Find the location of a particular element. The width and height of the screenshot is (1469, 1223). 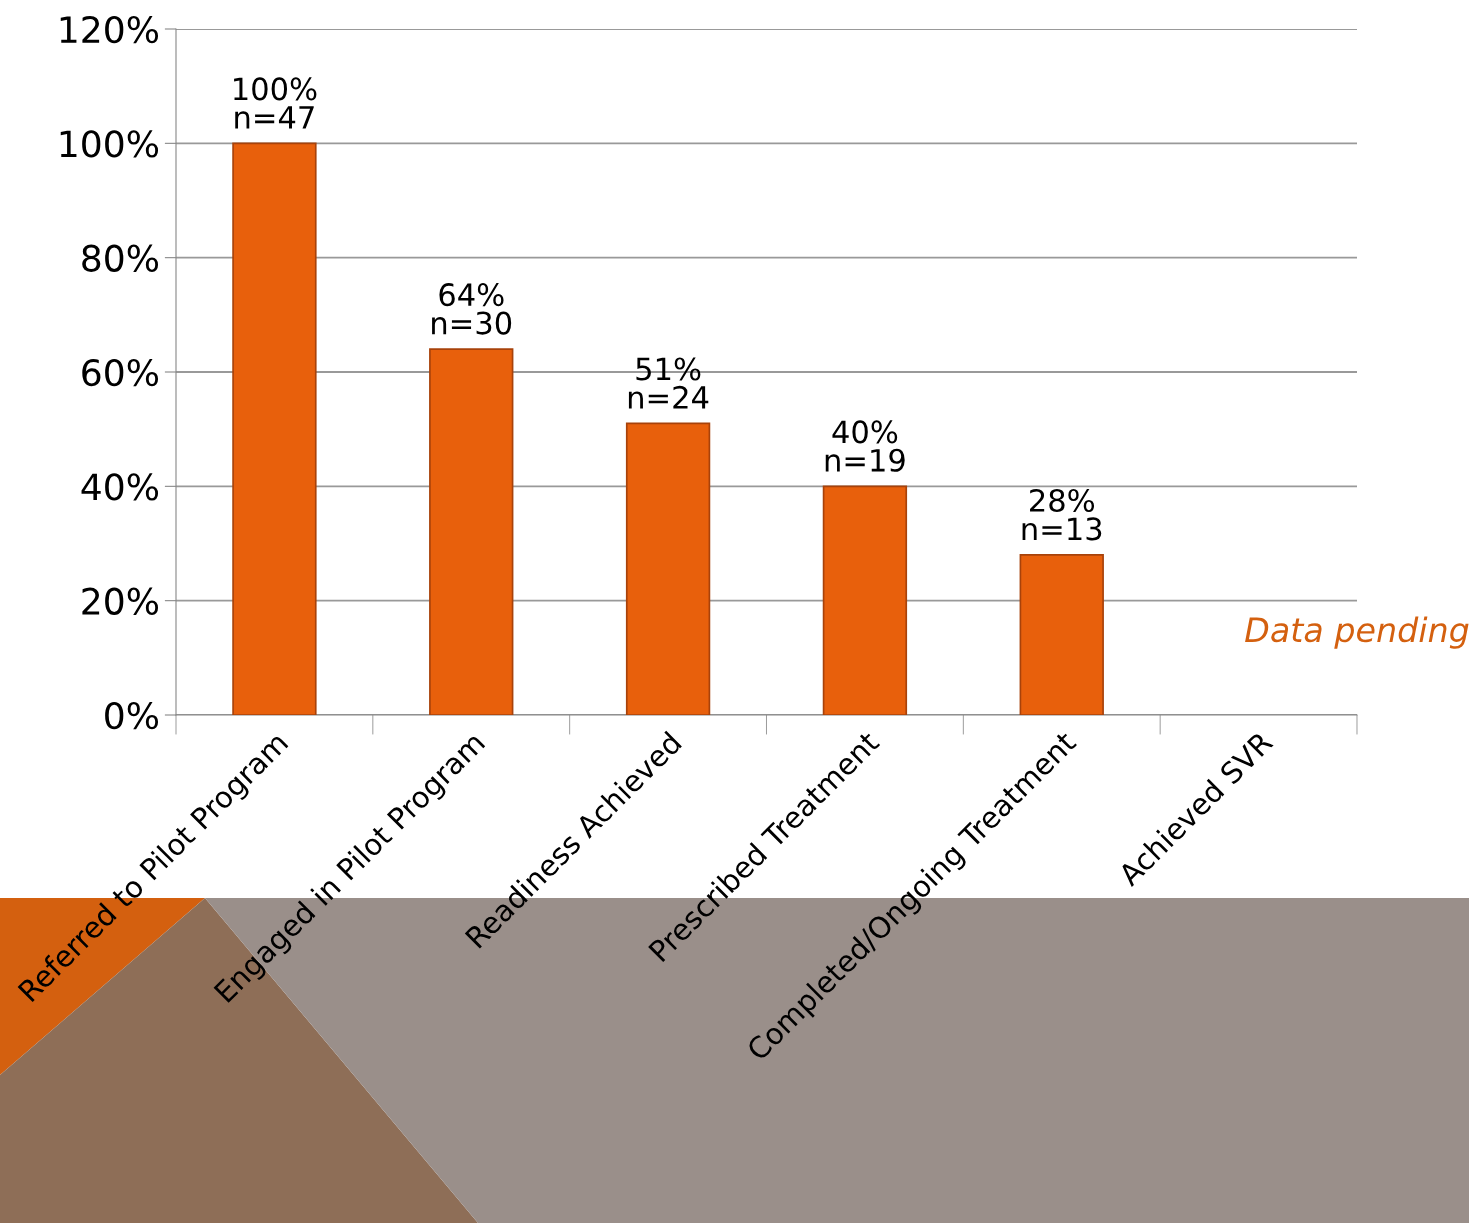

annotation: Data pending is located at coordinates (1357, 632).